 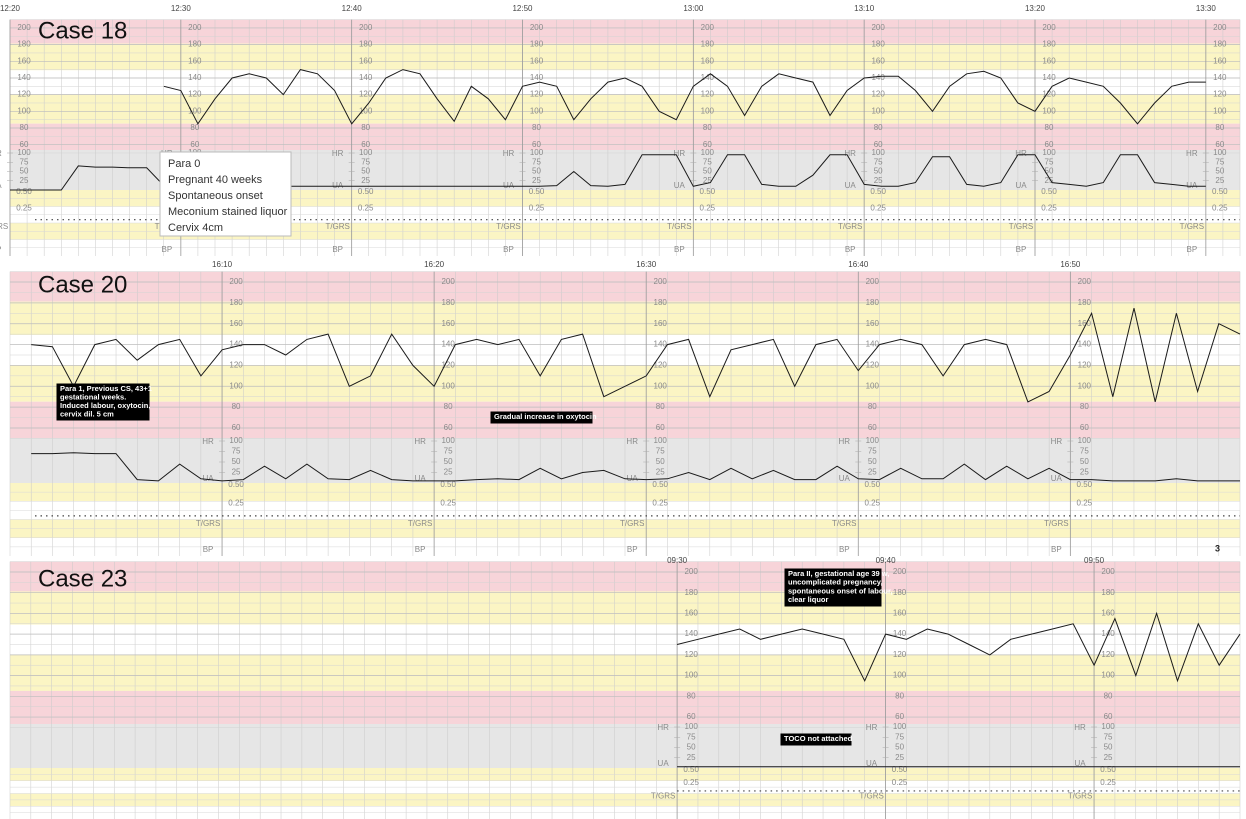 I want to click on annotation-box, so click(x=816, y=739).